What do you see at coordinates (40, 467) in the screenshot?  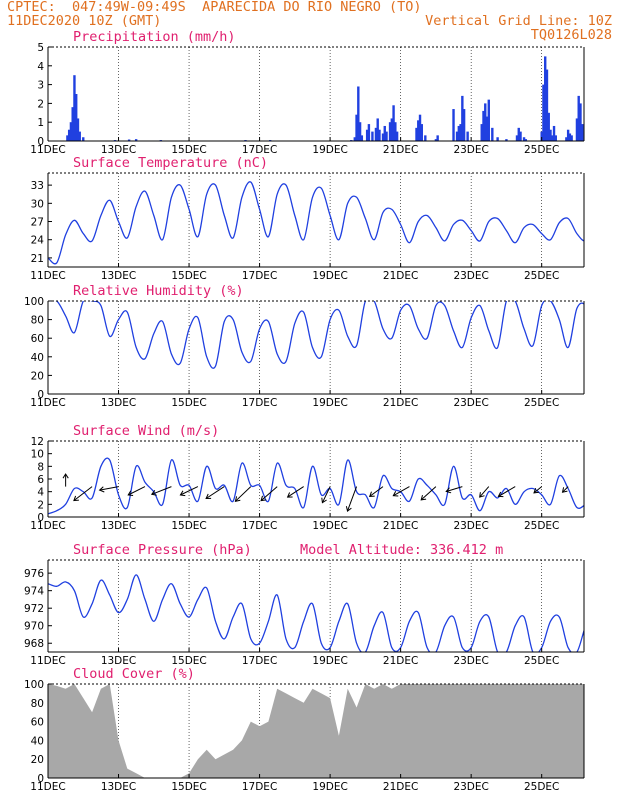 I see `y-tick-label: 8` at bounding box center [40, 467].